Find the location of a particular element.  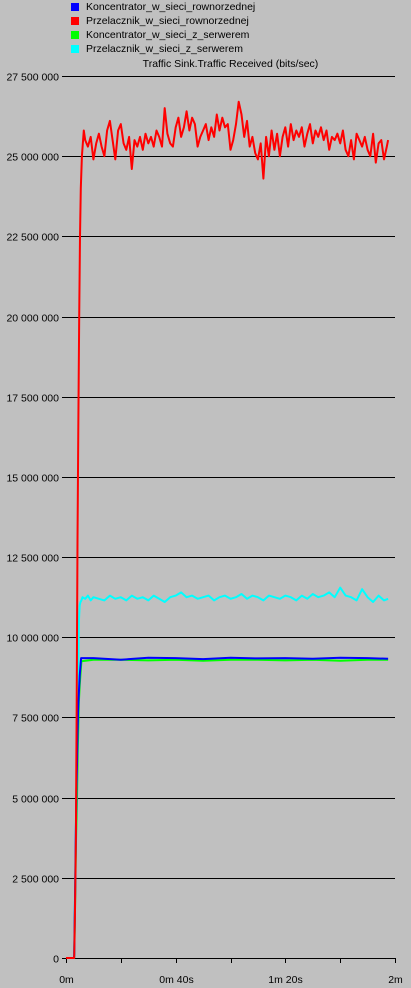

y-tick-label: 2 500 000 is located at coordinates (35, 880).